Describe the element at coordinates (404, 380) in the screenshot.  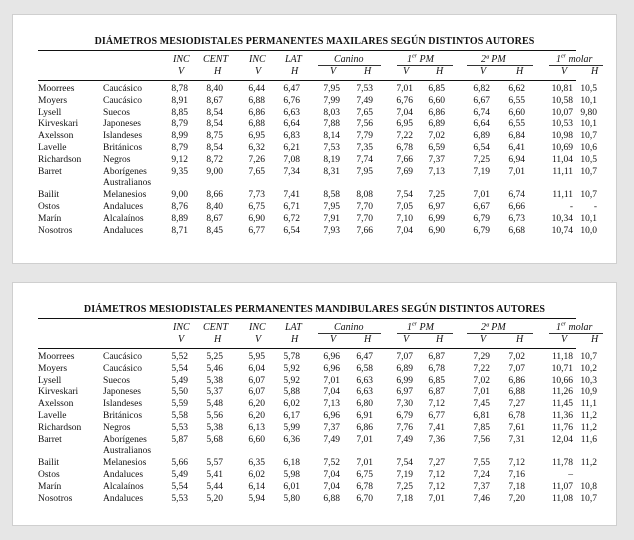
I see `value-pm1-v: 6,99` at that location.